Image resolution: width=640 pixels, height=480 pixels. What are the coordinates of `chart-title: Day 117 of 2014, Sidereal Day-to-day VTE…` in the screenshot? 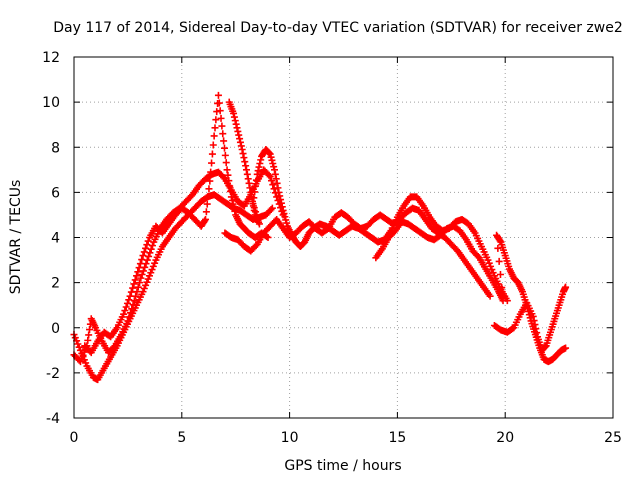 It's located at (338, 28).